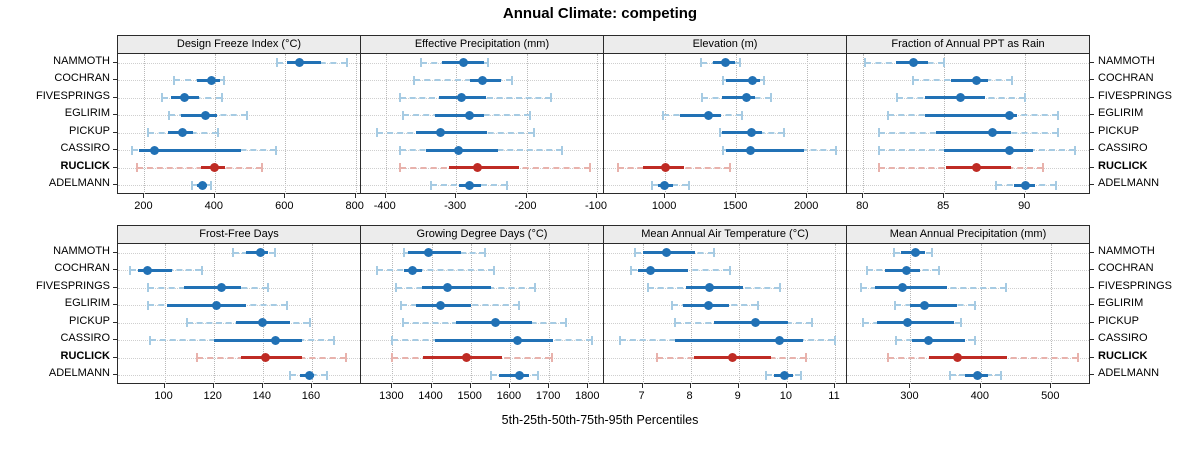  I want to click on climate-panel: Growing Degree Days (°C), so click(482, 304).